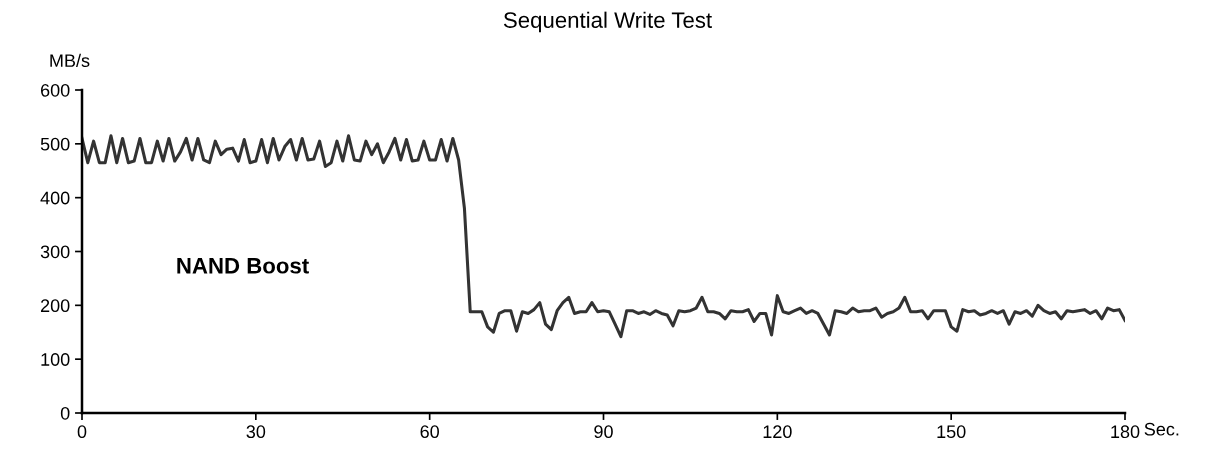 The width and height of the screenshot is (1215, 455). Describe the element at coordinates (429, 432) in the screenshot. I see `x-tick-label: 60` at that location.